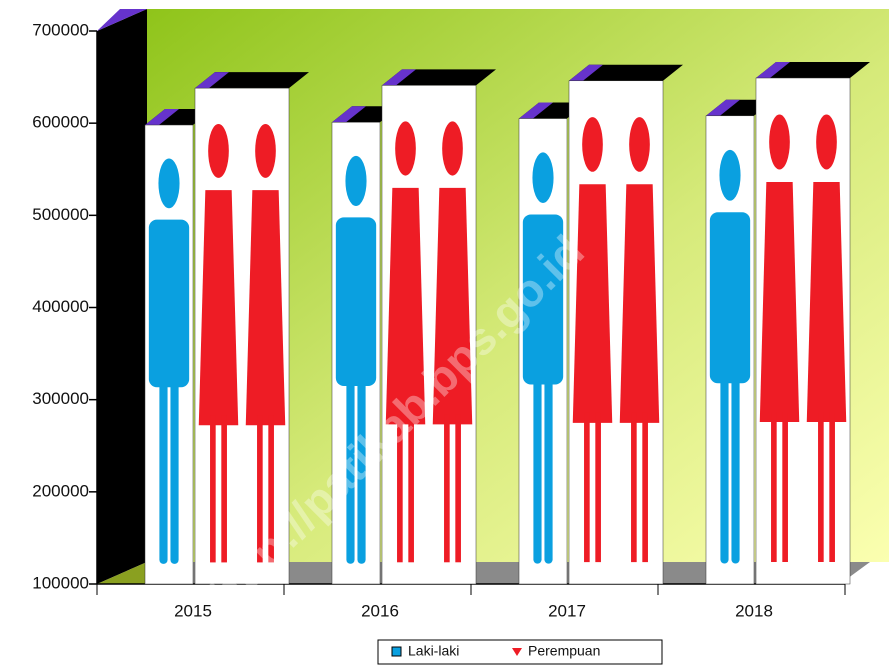  What do you see at coordinates (60, 29) in the screenshot?
I see `y-tick-label: 700000` at bounding box center [60, 29].